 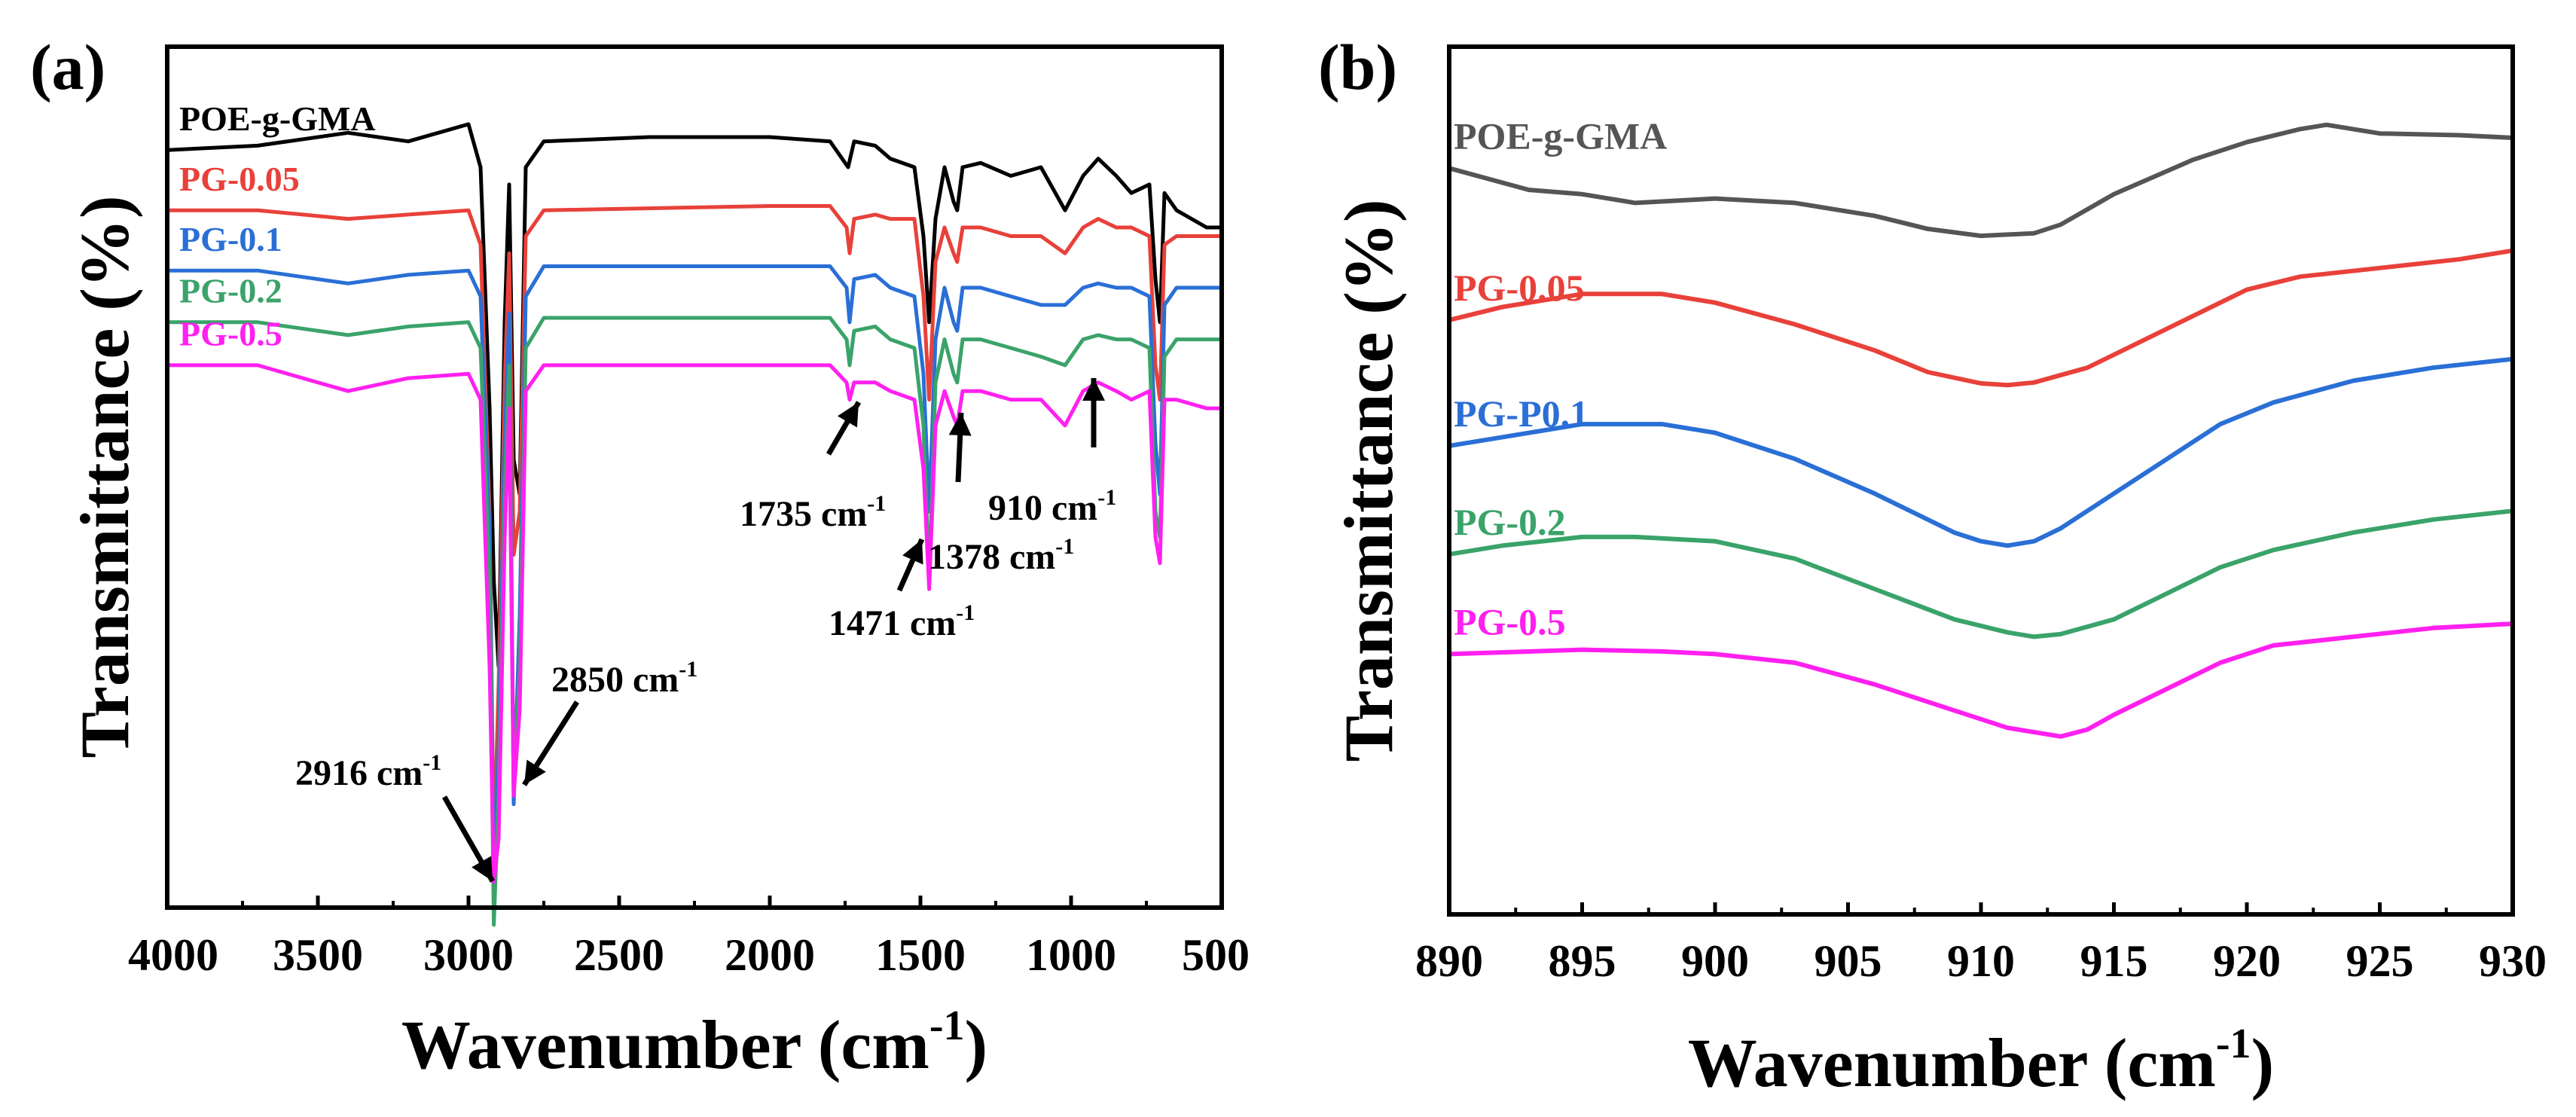 I want to click on panel-label-b: (b), so click(x=1358, y=67).